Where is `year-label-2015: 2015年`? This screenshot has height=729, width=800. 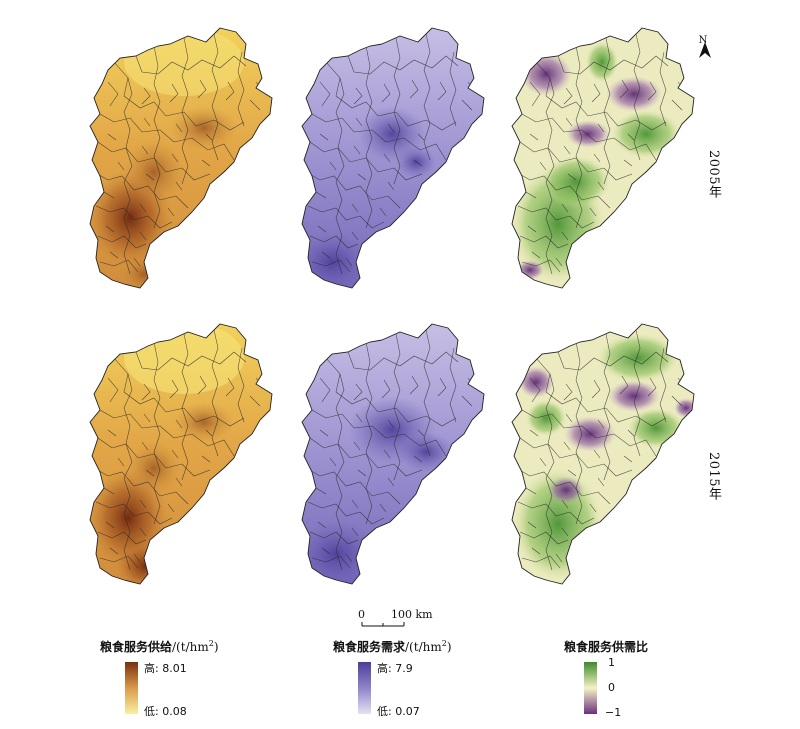 year-label-2015: 2015年 is located at coordinates (713, 476).